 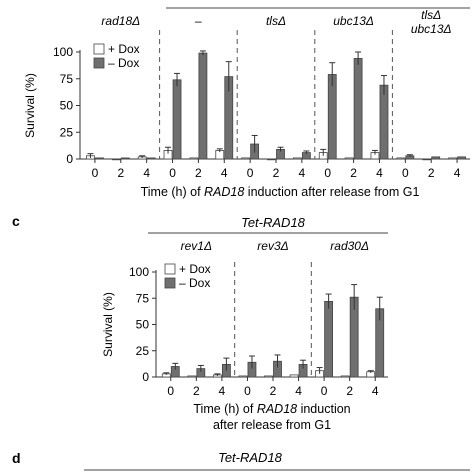 I want to click on group-label: rev1Δ, so click(x=196, y=246).